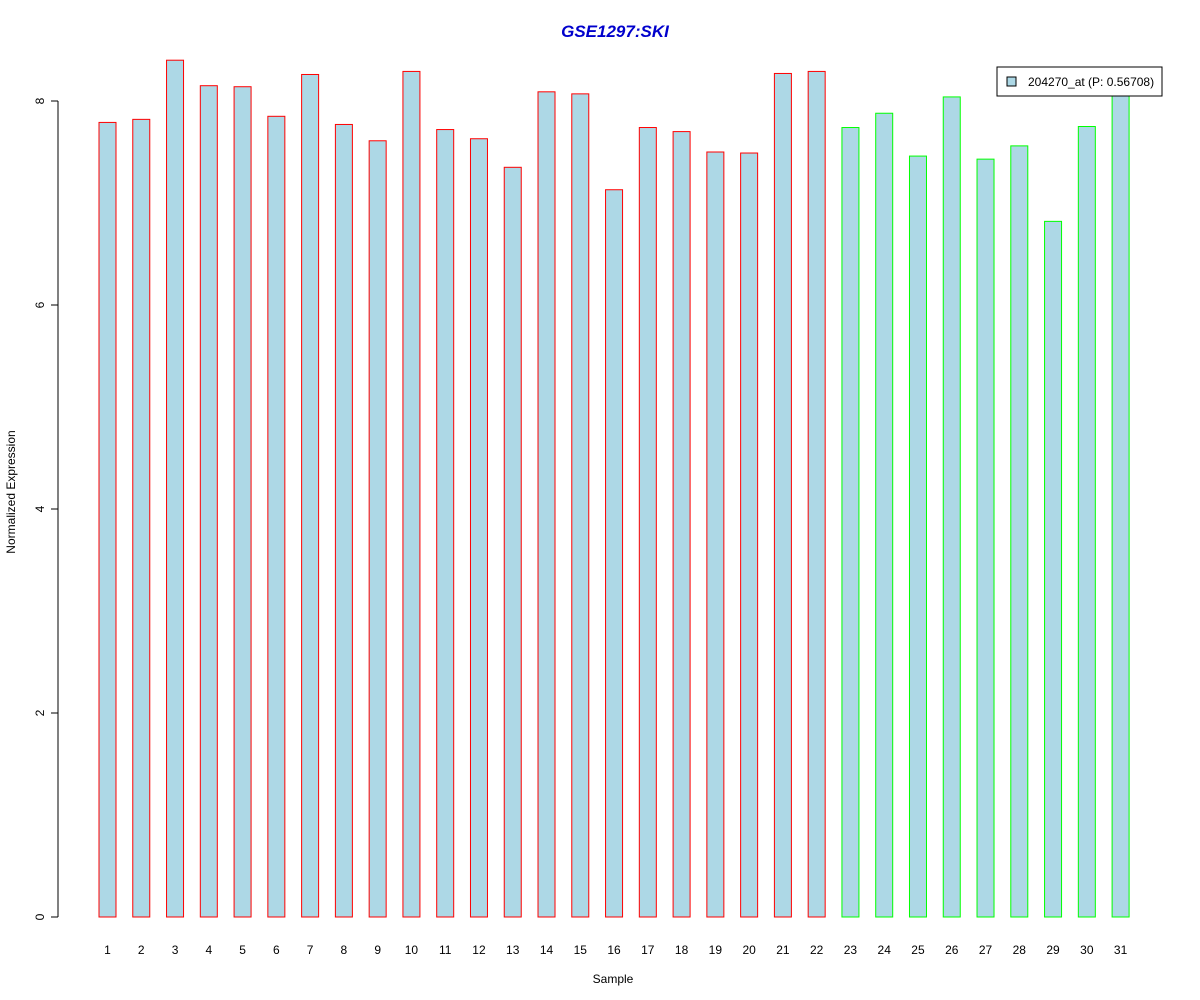  Describe the element at coordinates (513, 950) in the screenshot. I see `x-tick-label: 13` at that location.